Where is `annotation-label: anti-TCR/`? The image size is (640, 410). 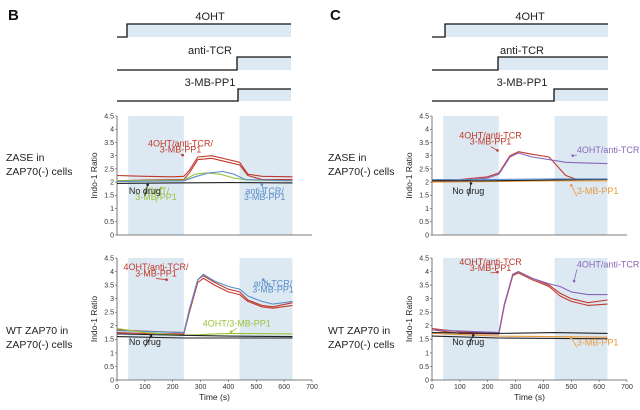
annotation-label: anti-TCR/ is located at coordinates (264, 191).